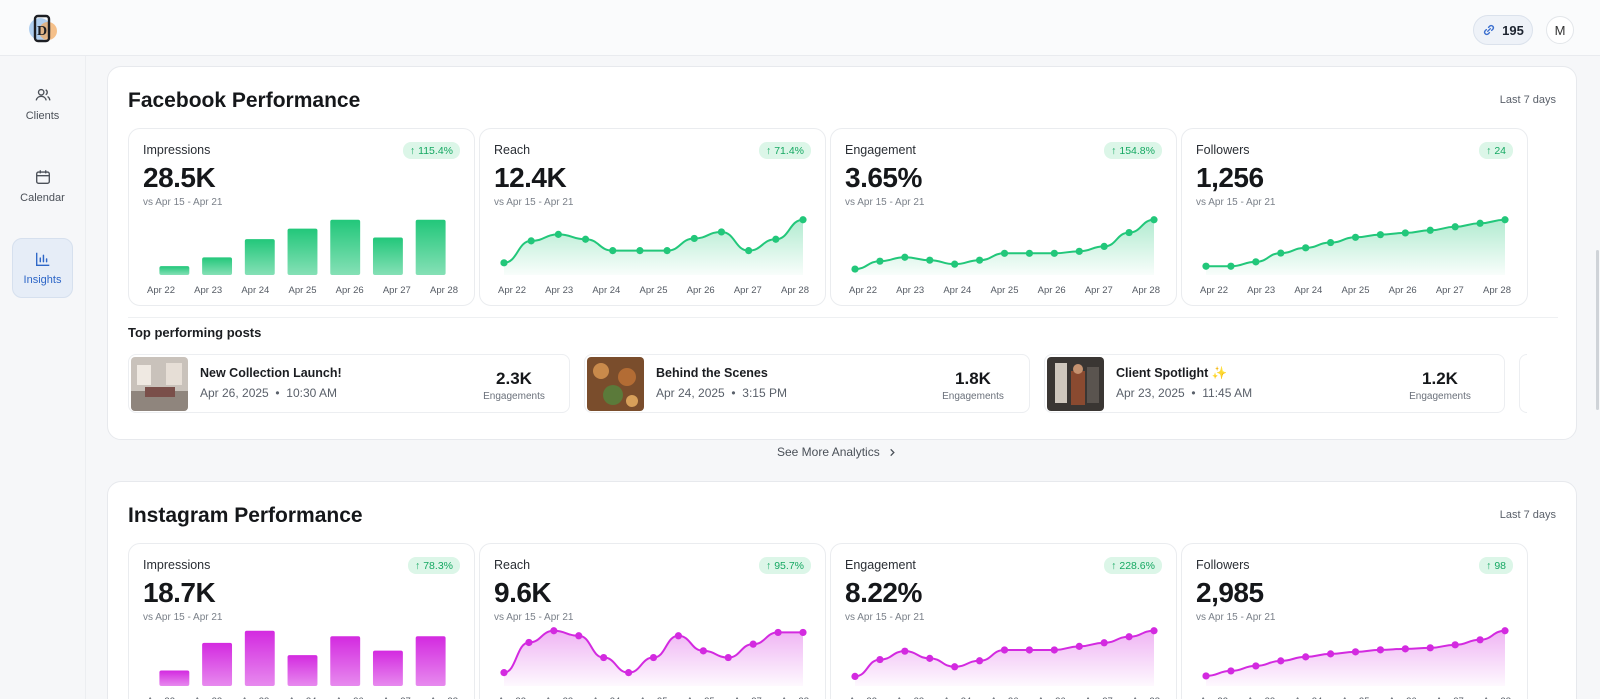  I want to click on sidebar-item-insights: Insights, so click(42, 268).